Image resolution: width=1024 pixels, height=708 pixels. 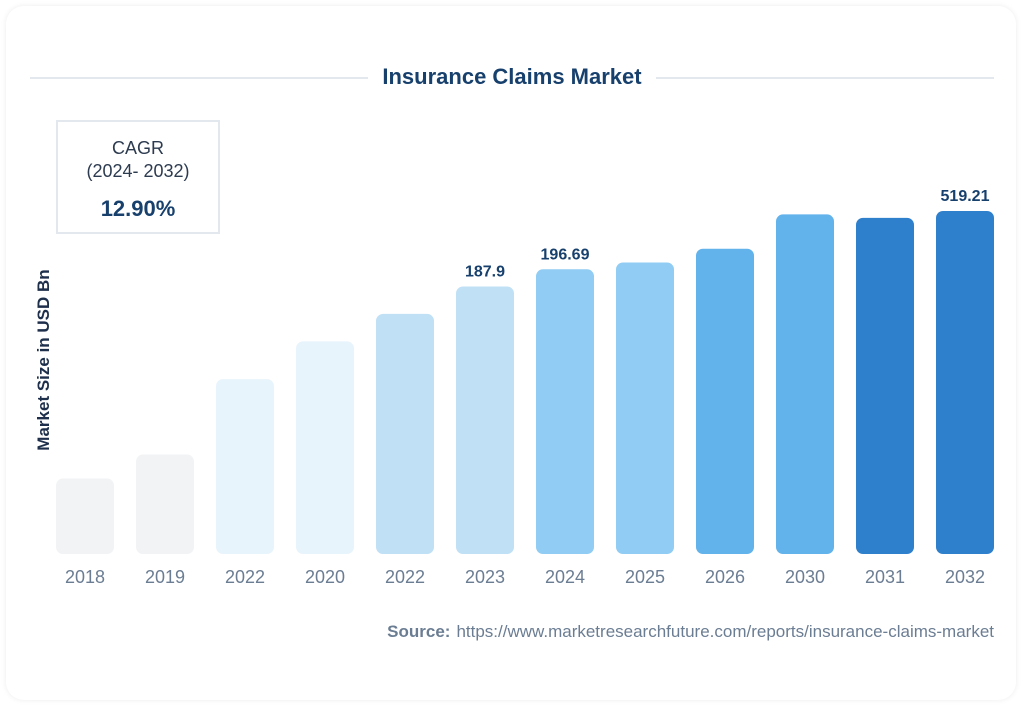 What do you see at coordinates (965, 577) in the screenshot?
I see `x-tick-label: 2032` at bounding box center [965, 577].